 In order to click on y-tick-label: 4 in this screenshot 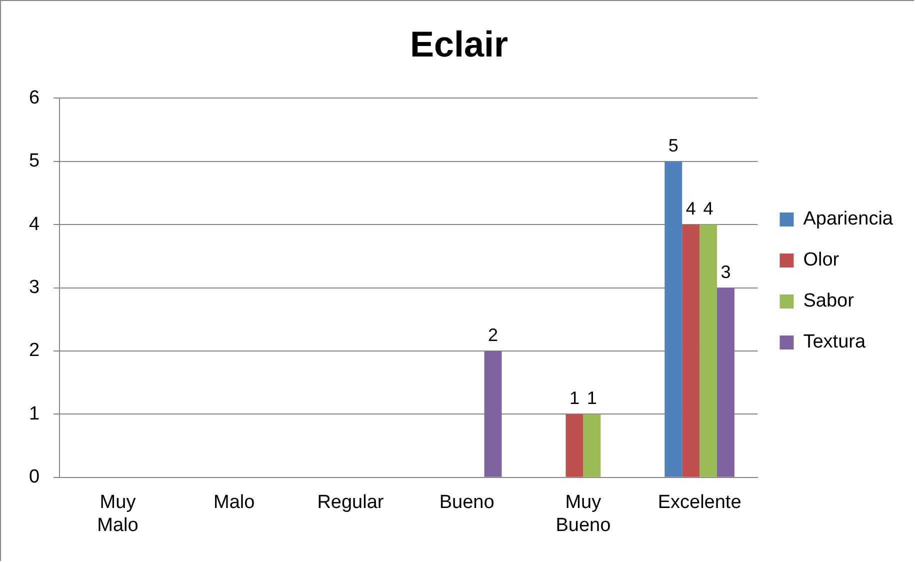, I will do `click(34, 224)`.